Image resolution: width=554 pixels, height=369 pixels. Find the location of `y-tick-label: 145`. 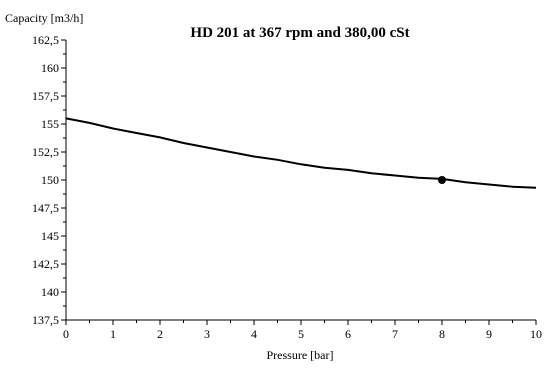

y-tick-label: 145 is located at coordinates (50, 236).